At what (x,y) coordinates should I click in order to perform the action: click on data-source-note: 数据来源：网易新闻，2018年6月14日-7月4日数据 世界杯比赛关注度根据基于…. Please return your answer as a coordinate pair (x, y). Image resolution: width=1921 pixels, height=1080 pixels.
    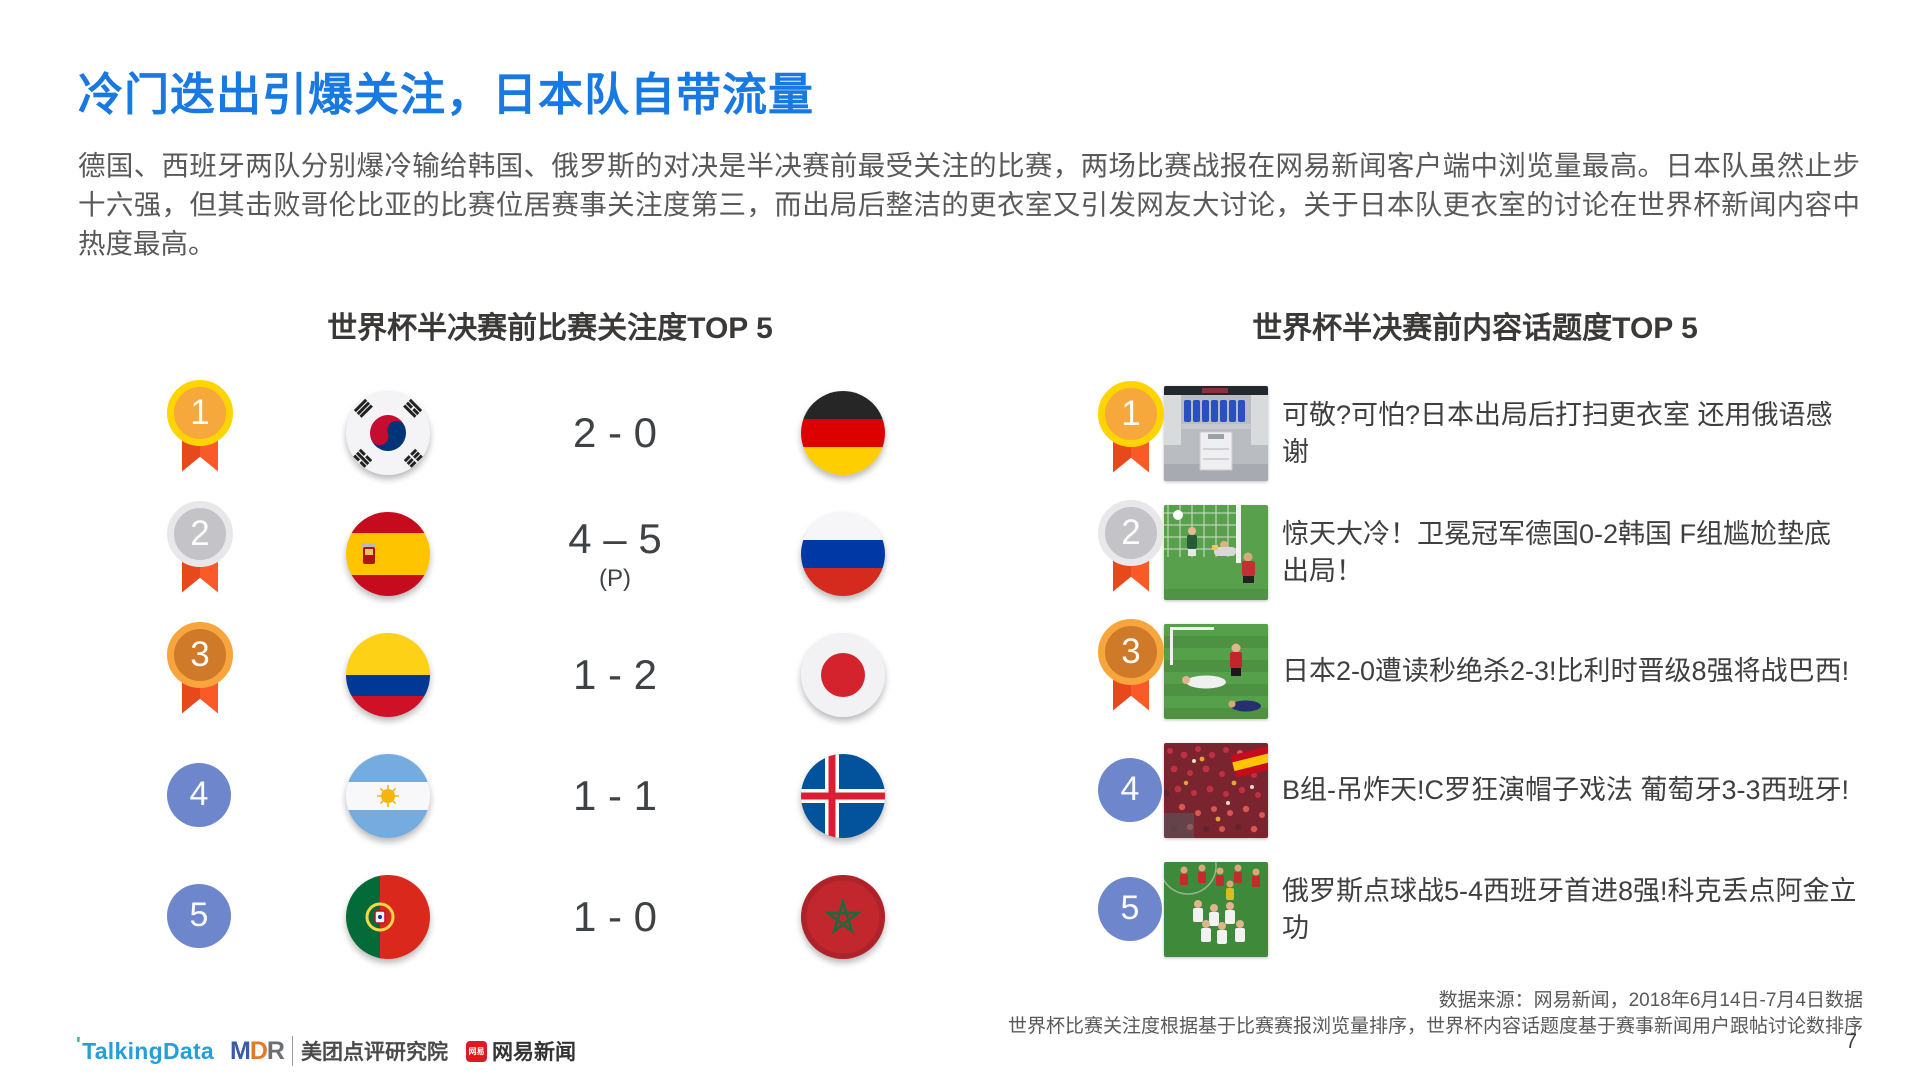
    Looking at the image, I should click on (1435, 1014).